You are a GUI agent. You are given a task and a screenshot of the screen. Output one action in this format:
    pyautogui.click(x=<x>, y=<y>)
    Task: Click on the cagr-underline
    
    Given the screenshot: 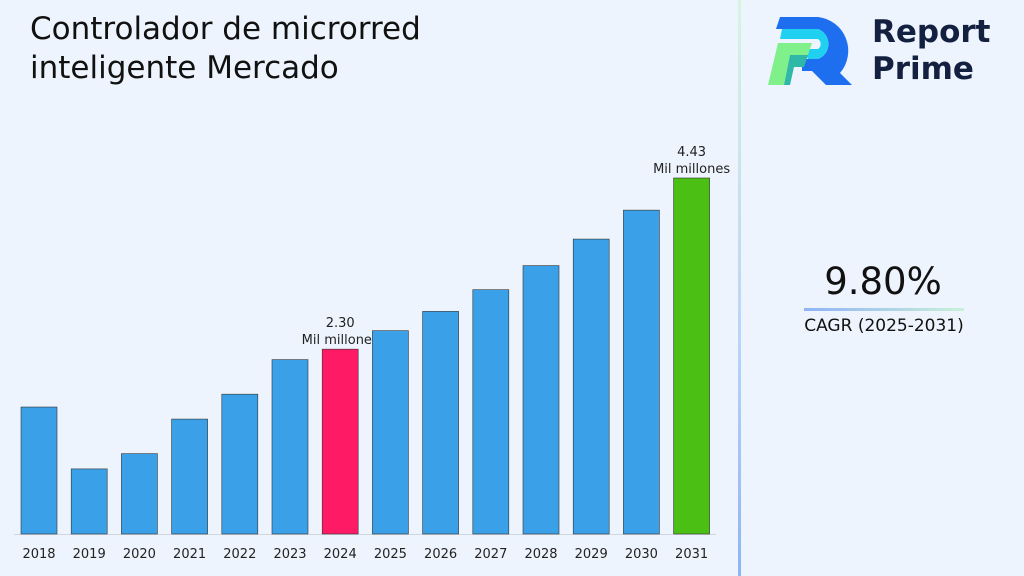 What is the action you would take?
    pyautogui.click(x=884, y=309)
    